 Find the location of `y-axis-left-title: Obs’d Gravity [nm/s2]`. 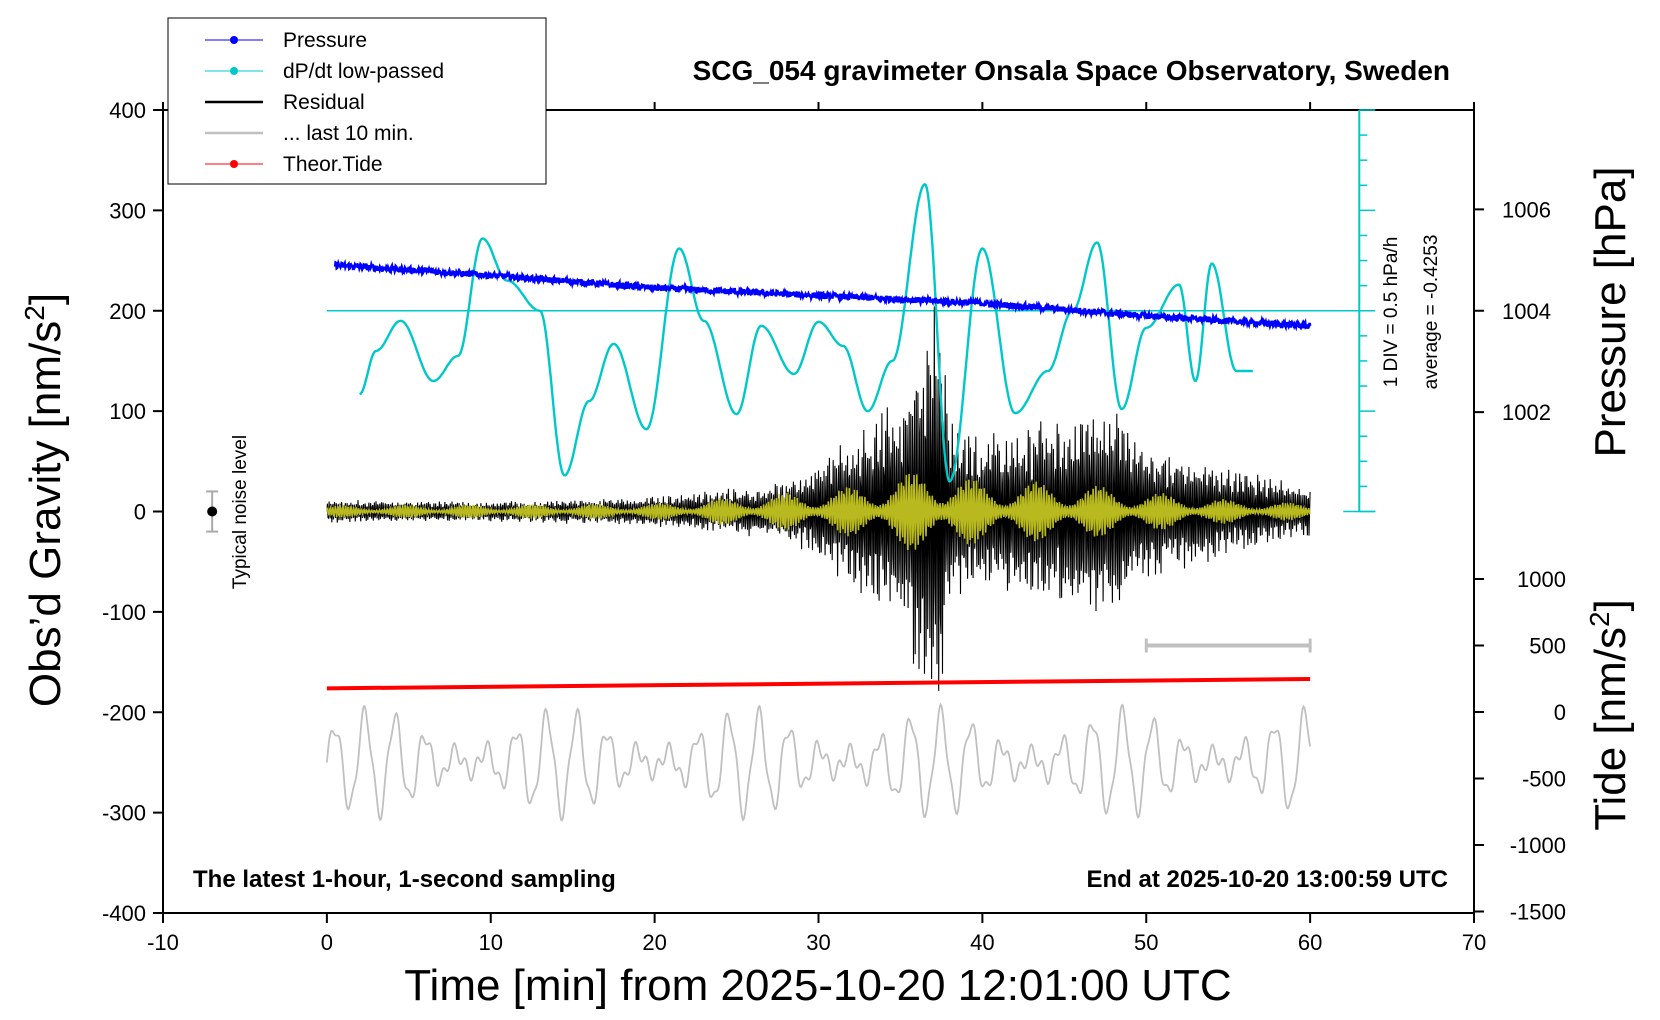

y-axis-left-title: Obs’d Gravity [nm/s2] is located at coordinates (44, 500).